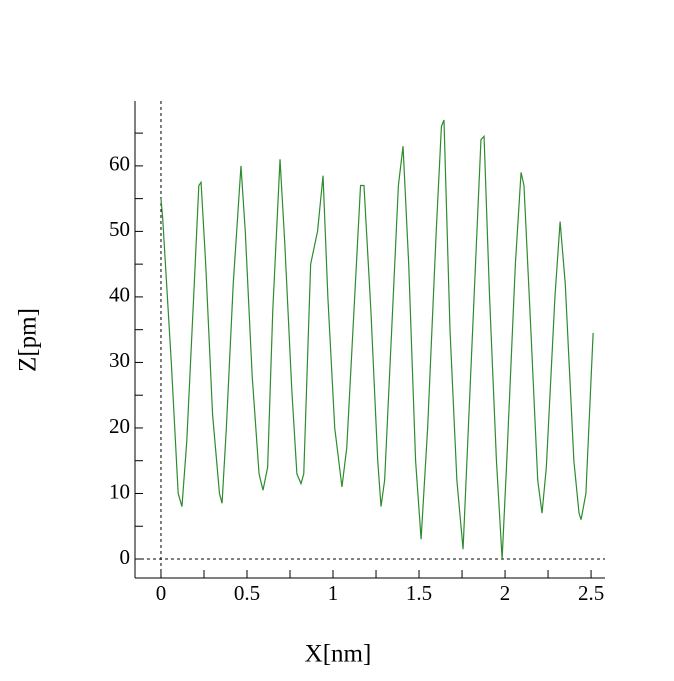  Describe the element at coordinates (119, 164) in the screenshot. I see `y-tick-label: 60` at that location.